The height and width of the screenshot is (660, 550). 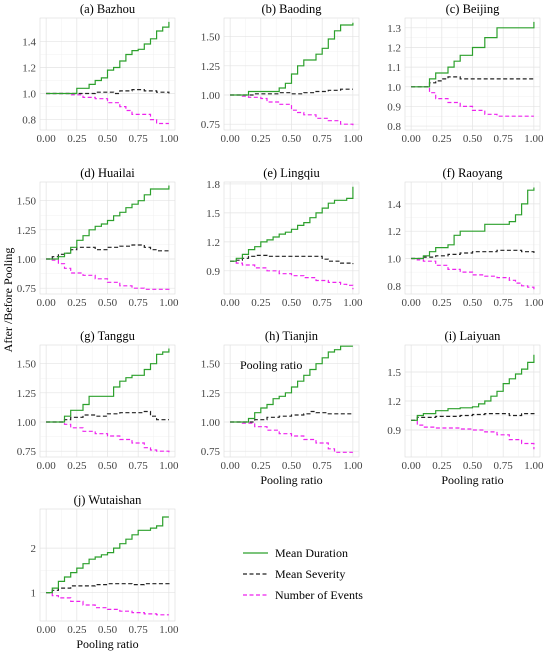 I want to click on panel-title: (i) Laiyuan, so click(x=473, y=336).